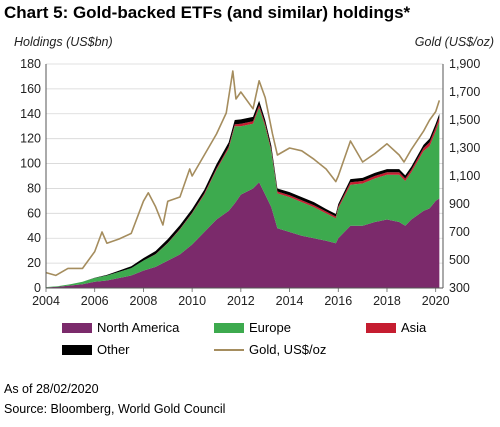 This screenshot has width=500, height=427. What do you see at coordinates (96, 349) in the screenshot?
I see `legend-item-other: Other` at bounding box center [96, 349].